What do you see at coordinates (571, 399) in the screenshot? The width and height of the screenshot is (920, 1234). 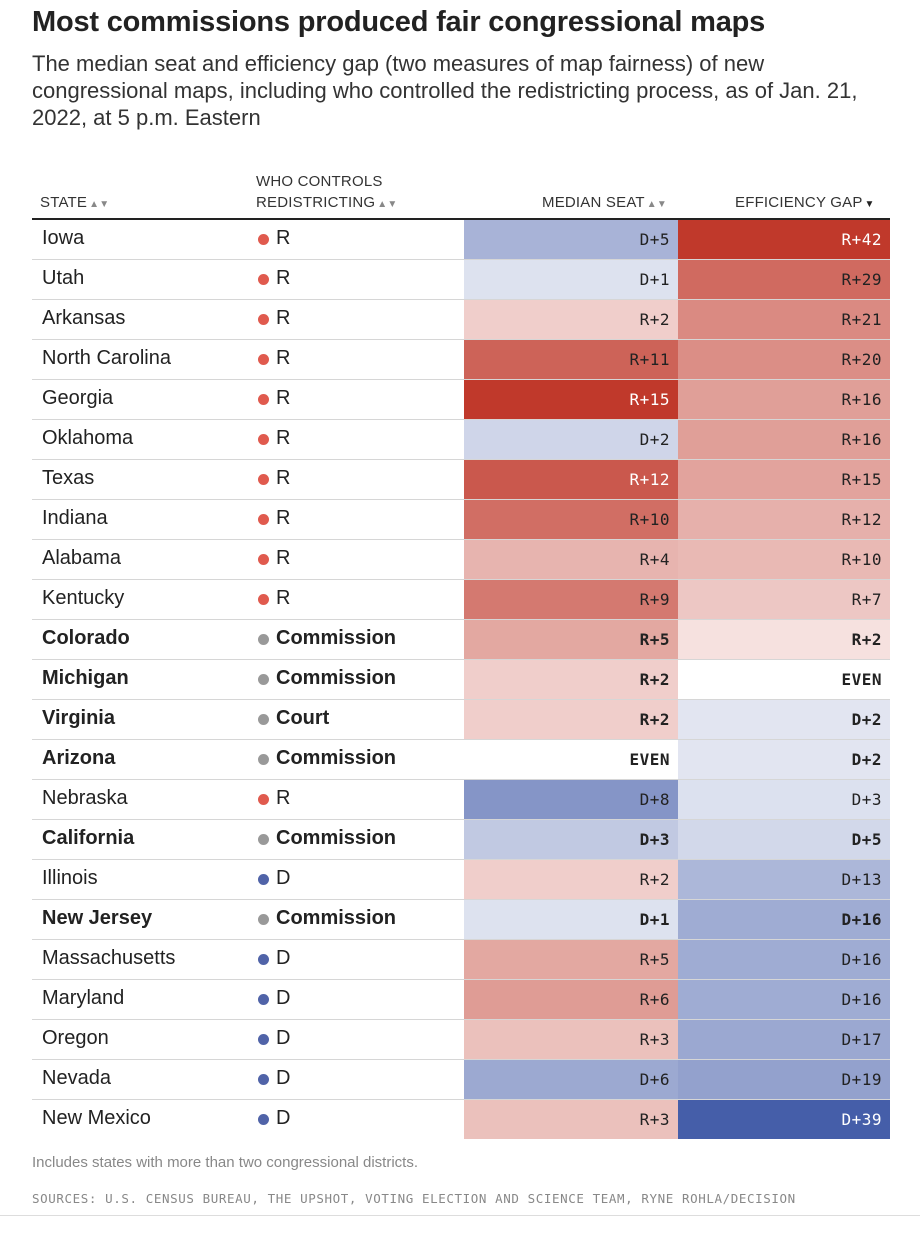 I see `median-seat-cell: R+15` at bounding box center [571, 399].